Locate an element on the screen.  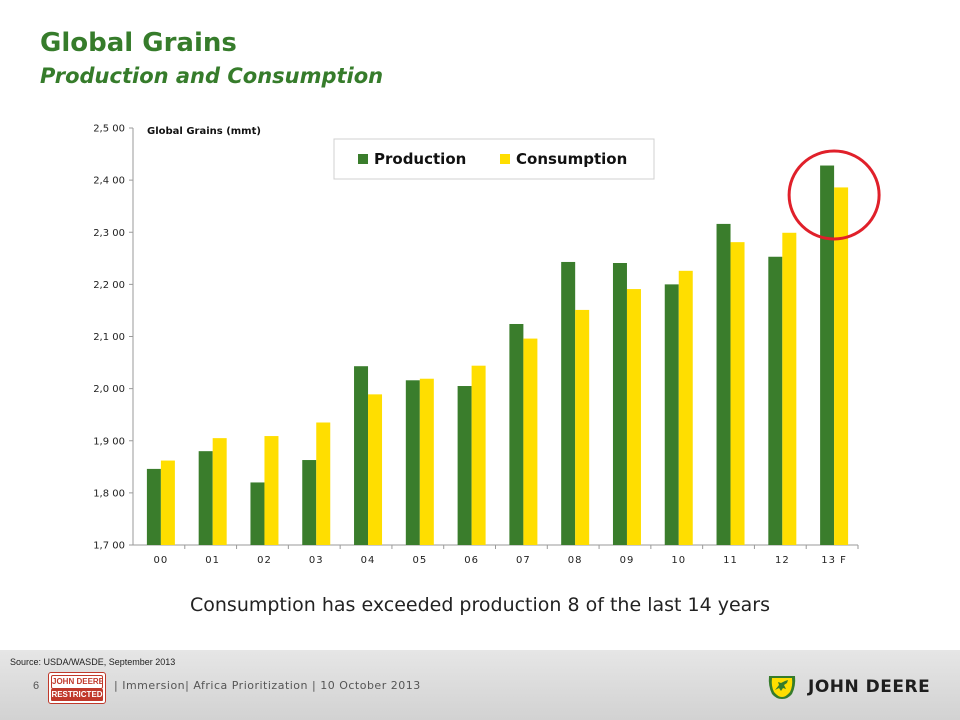
y-tick-label: 2,1 00 is located at coordinates (109, 337).